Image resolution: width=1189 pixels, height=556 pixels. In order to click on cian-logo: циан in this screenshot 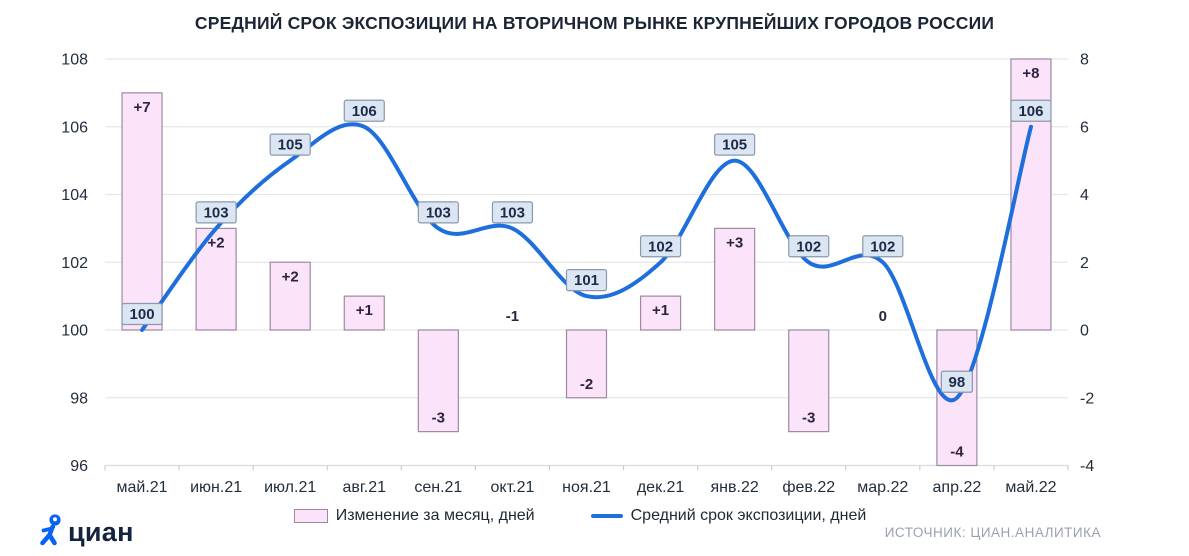, I will do `click(86, 530)`.